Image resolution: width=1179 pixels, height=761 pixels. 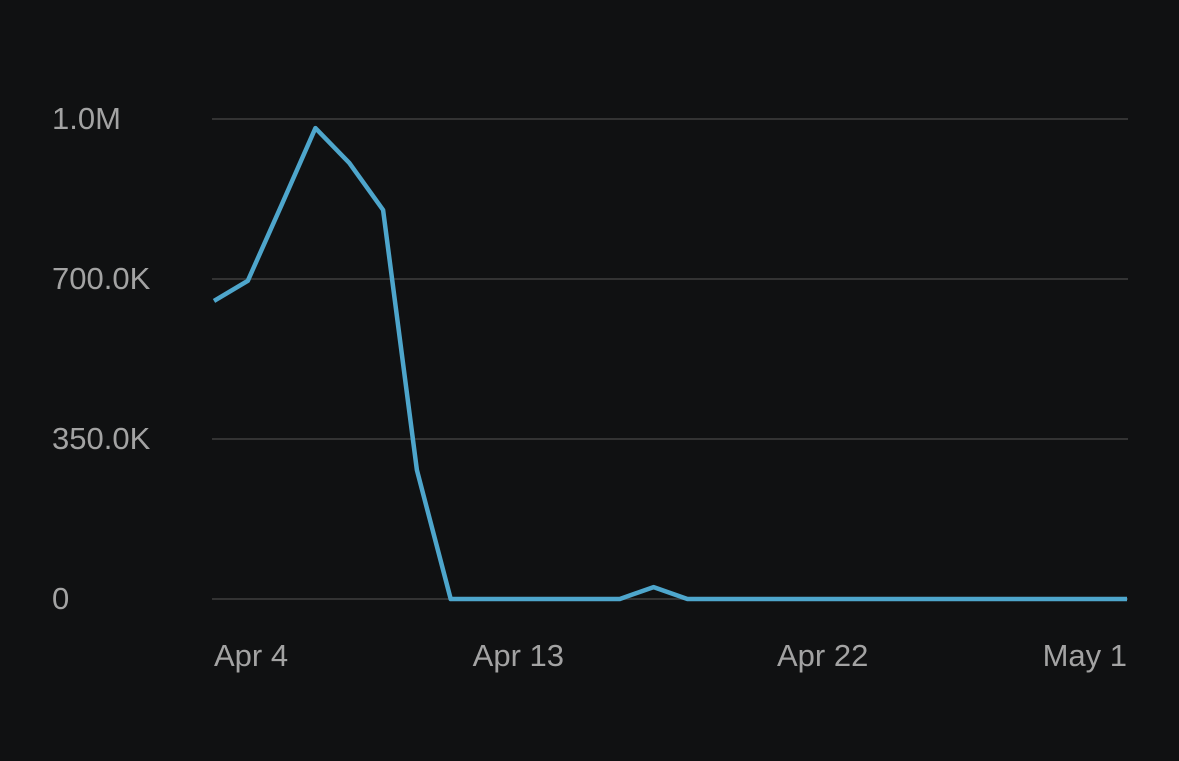 I want to click on y-tick-label: 1.0M, so click(x=86, y=118).